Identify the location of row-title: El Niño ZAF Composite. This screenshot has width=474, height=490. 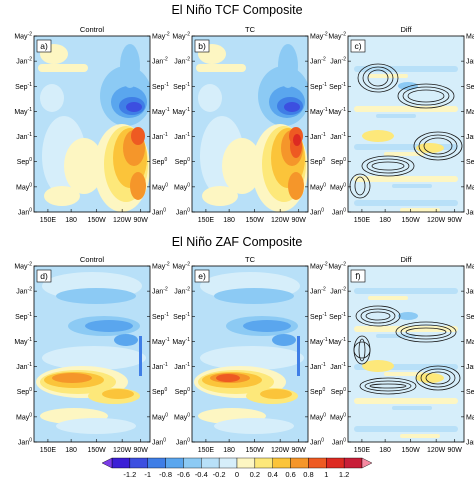
(237, 242).